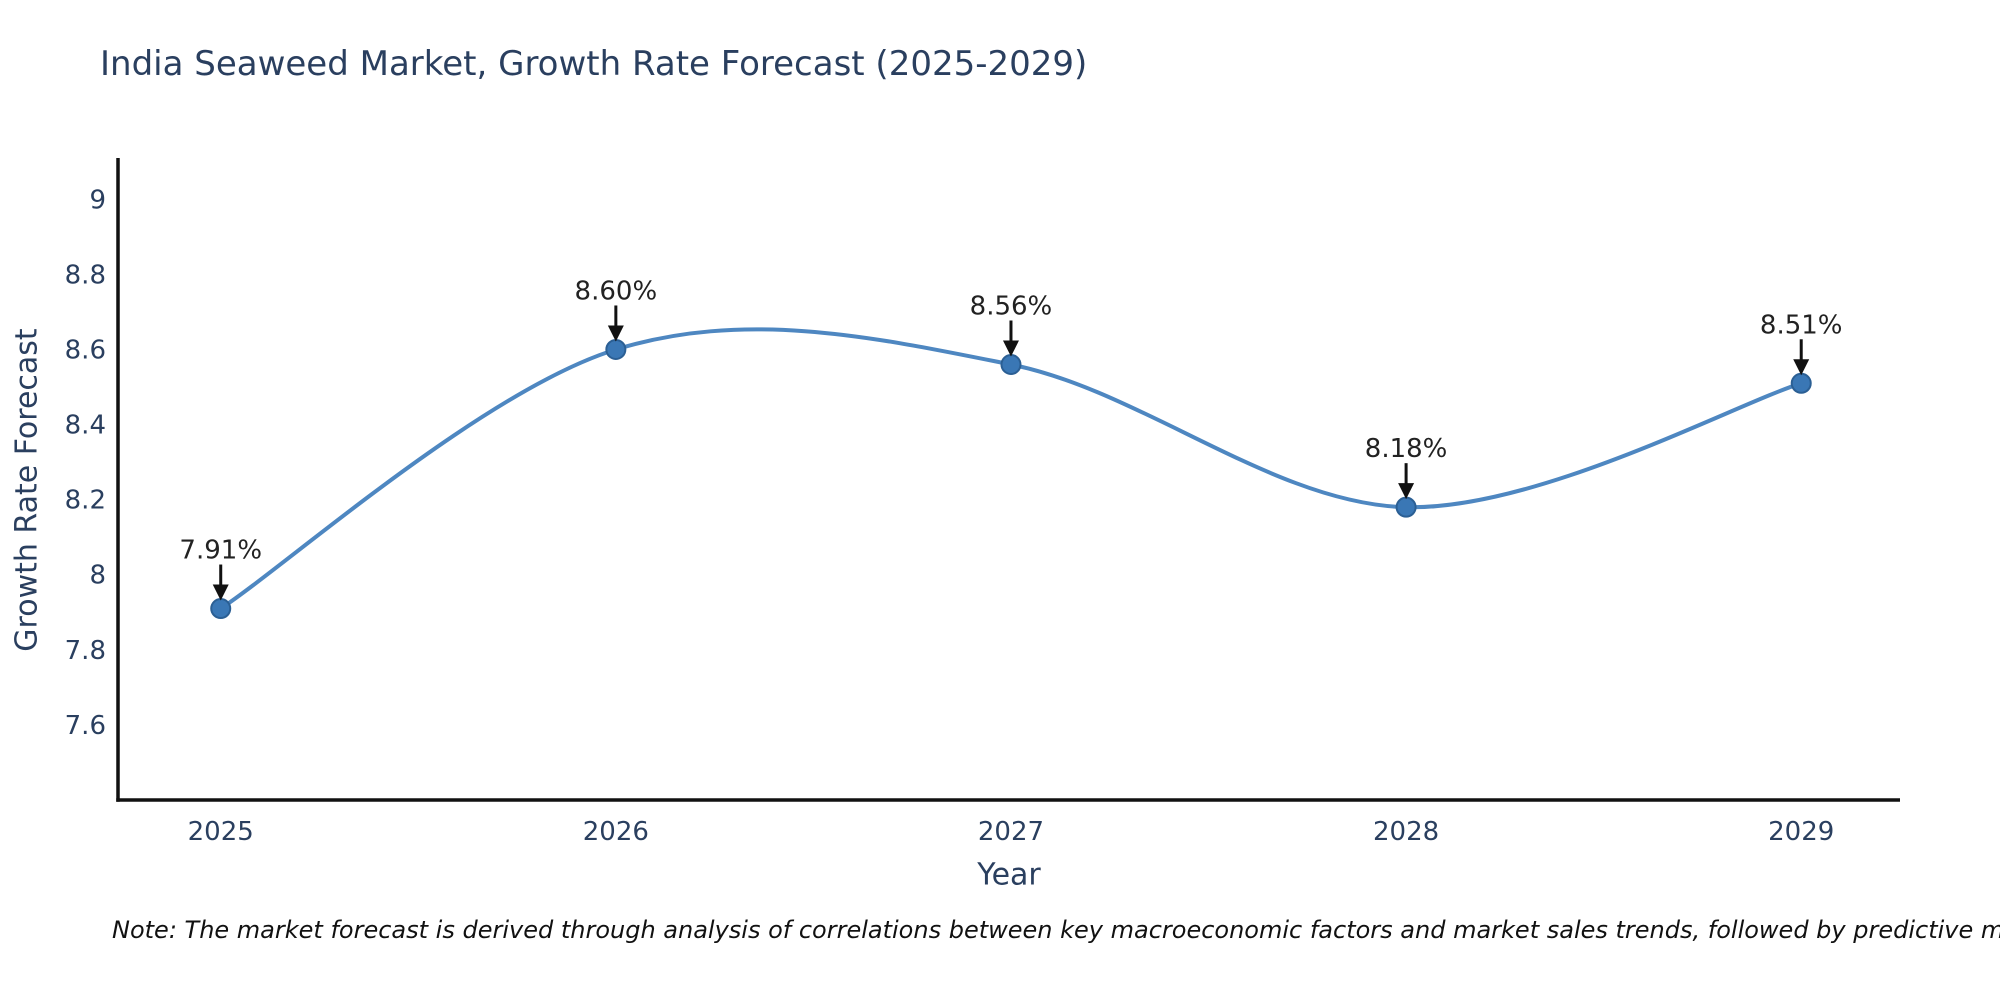 Image resolution: width=2000 pixels, height=1000 pixels. Describe the element at coordinates (616, 832) in the screenshot. I see `x-tick-label: 2026` at that location.